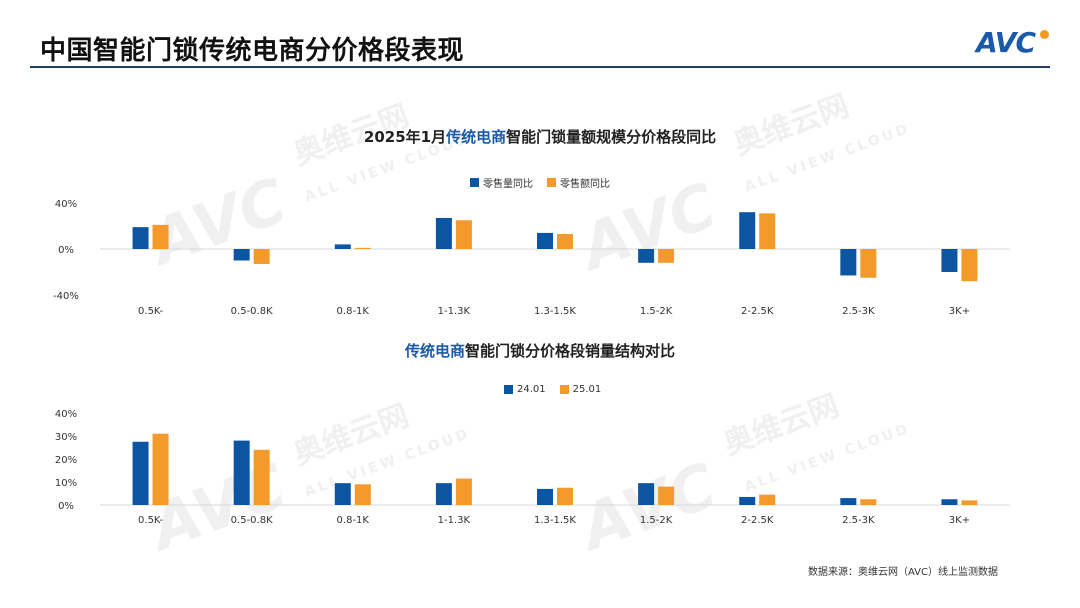 Image resolution: width=1080 pixels, height=608 pixels. What do you see at coordinates (66, 483) in the screenshot?
I see `y-tick-label: 10%` at bounding box center [66, 483].